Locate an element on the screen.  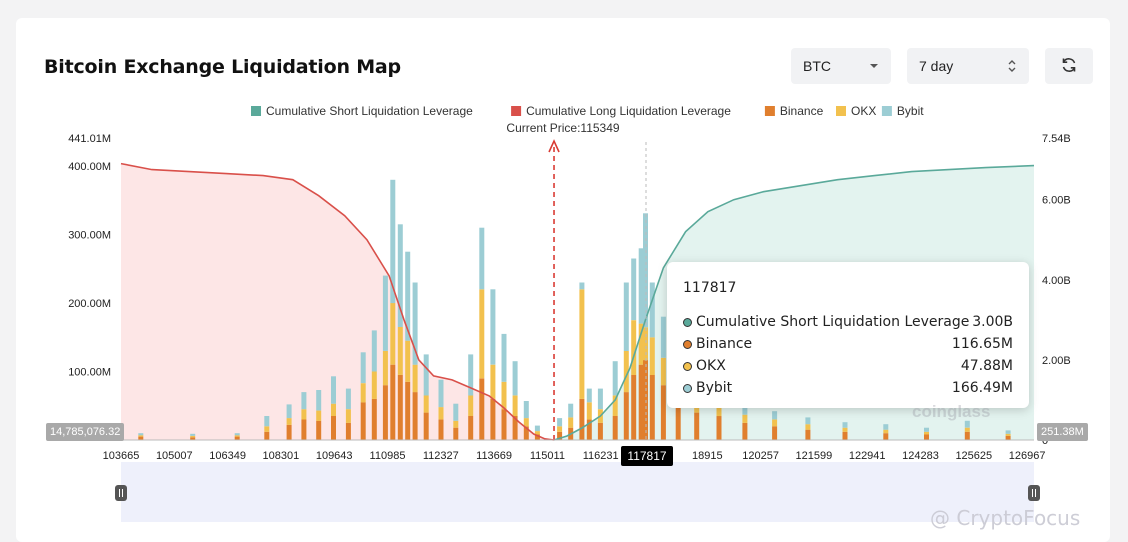
range-handle-left is located at coordinates (121, 493).